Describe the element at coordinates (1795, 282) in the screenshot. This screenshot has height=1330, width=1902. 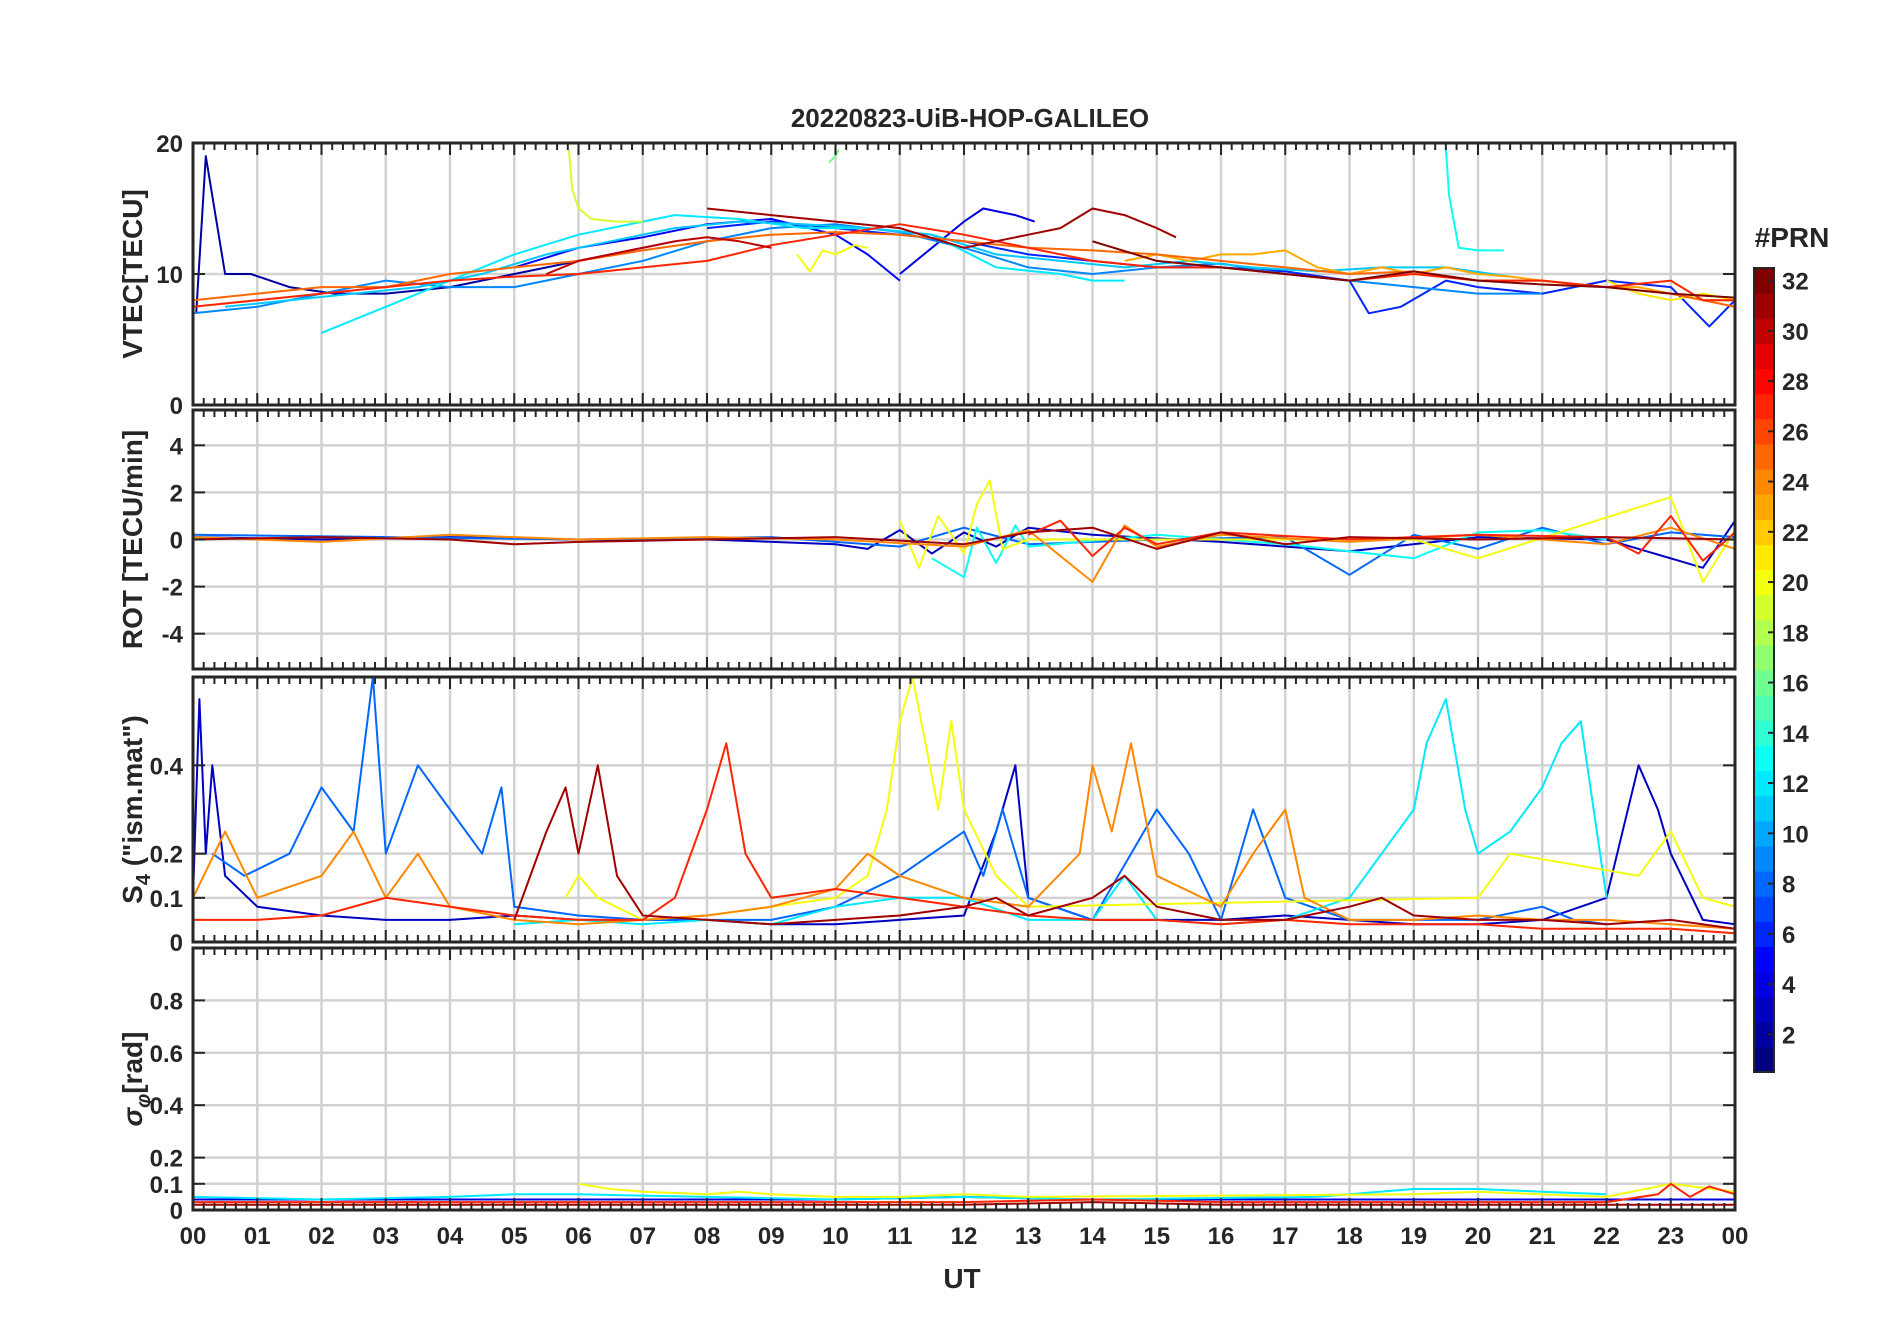
I see `colorbar-tick-label: 32` at that location.